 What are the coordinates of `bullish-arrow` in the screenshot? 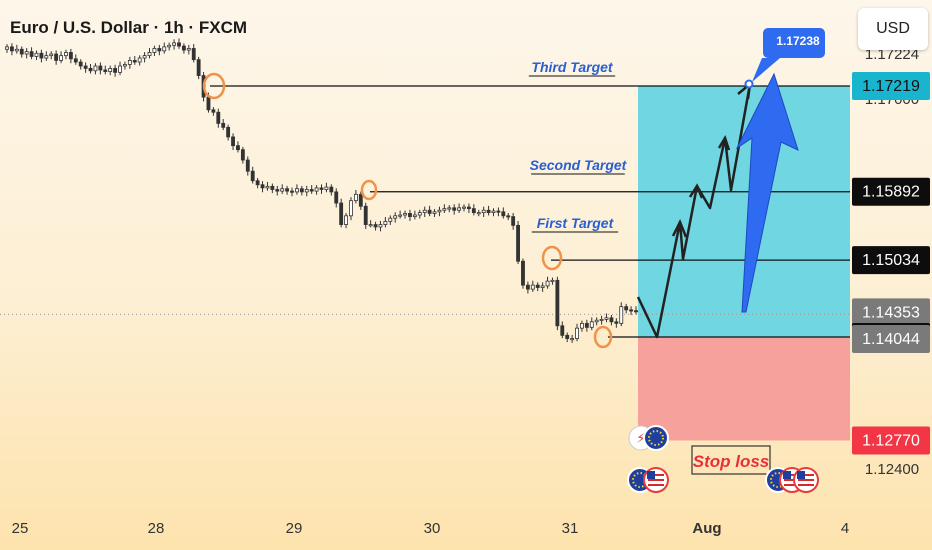 It's located at (767, 192).